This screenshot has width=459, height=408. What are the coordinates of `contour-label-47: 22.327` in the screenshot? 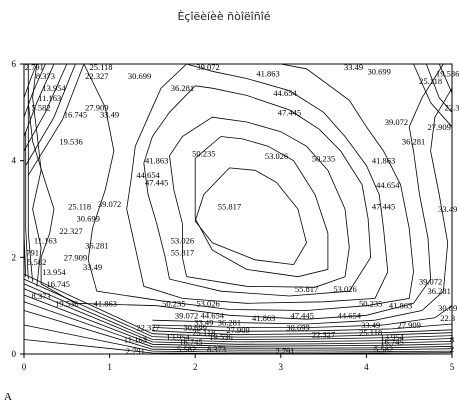 It's located at (147, 327).